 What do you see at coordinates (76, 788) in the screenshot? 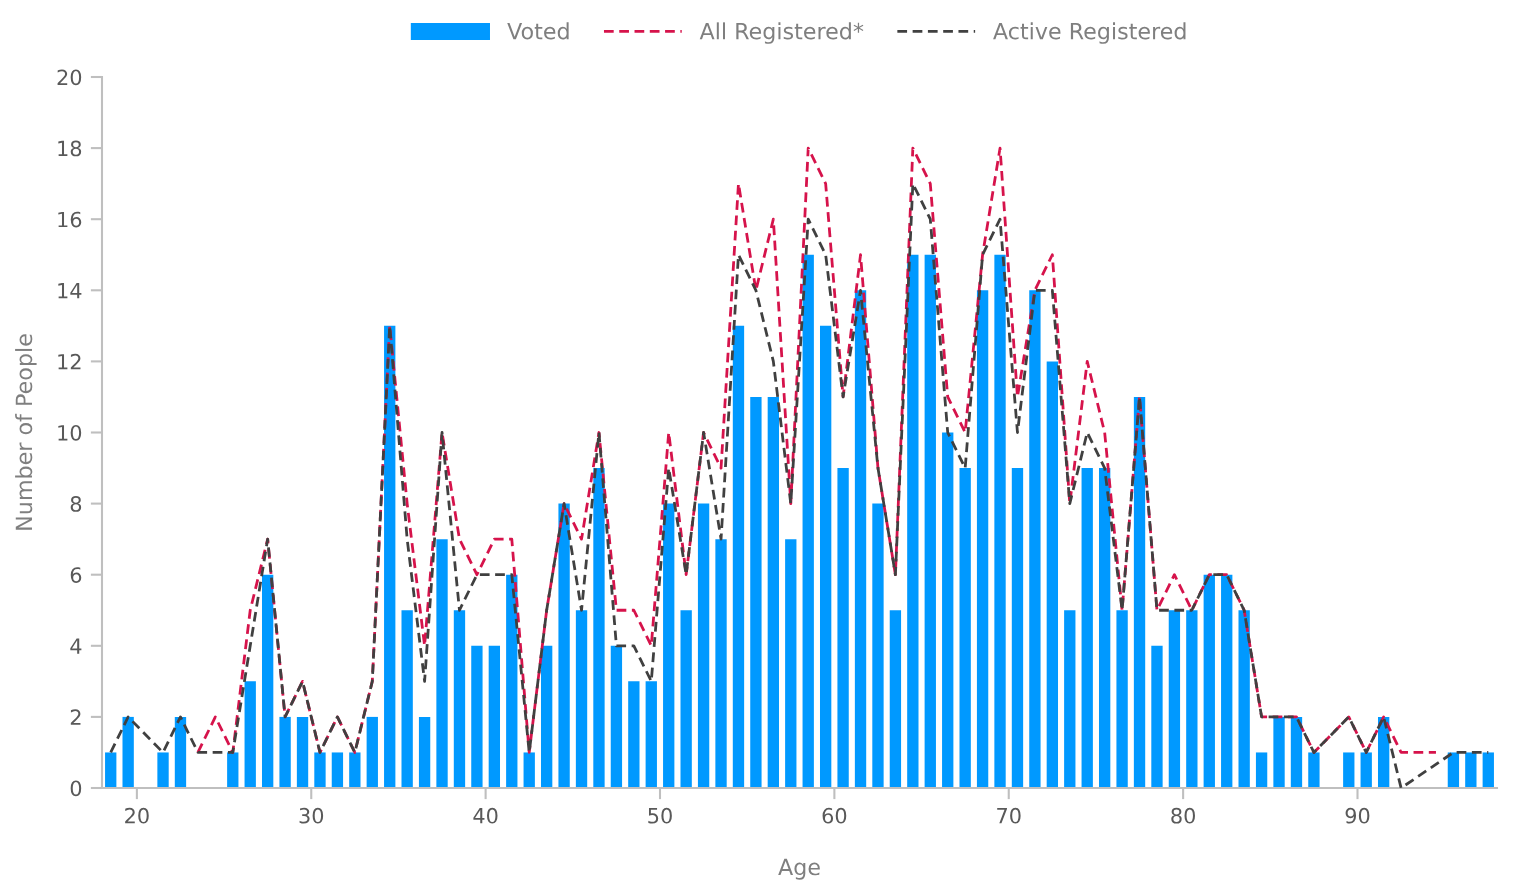
I see `y-tick-label: 0` at bounding box center [76, 788].